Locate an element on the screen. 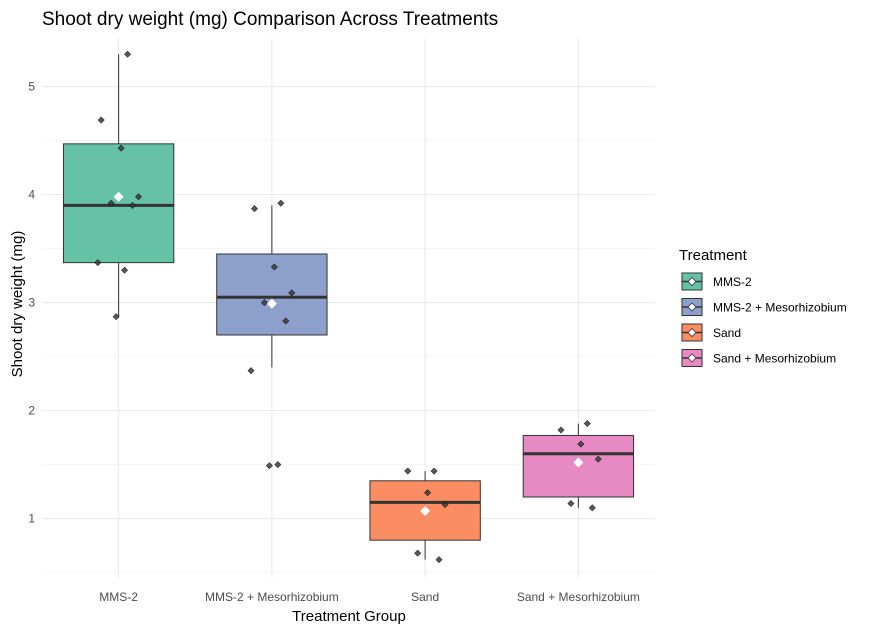 This screenshot has height=632, width=877. x-tick-label: MMS-2 + Mesorhizobium is located at coordinates (272, 597).